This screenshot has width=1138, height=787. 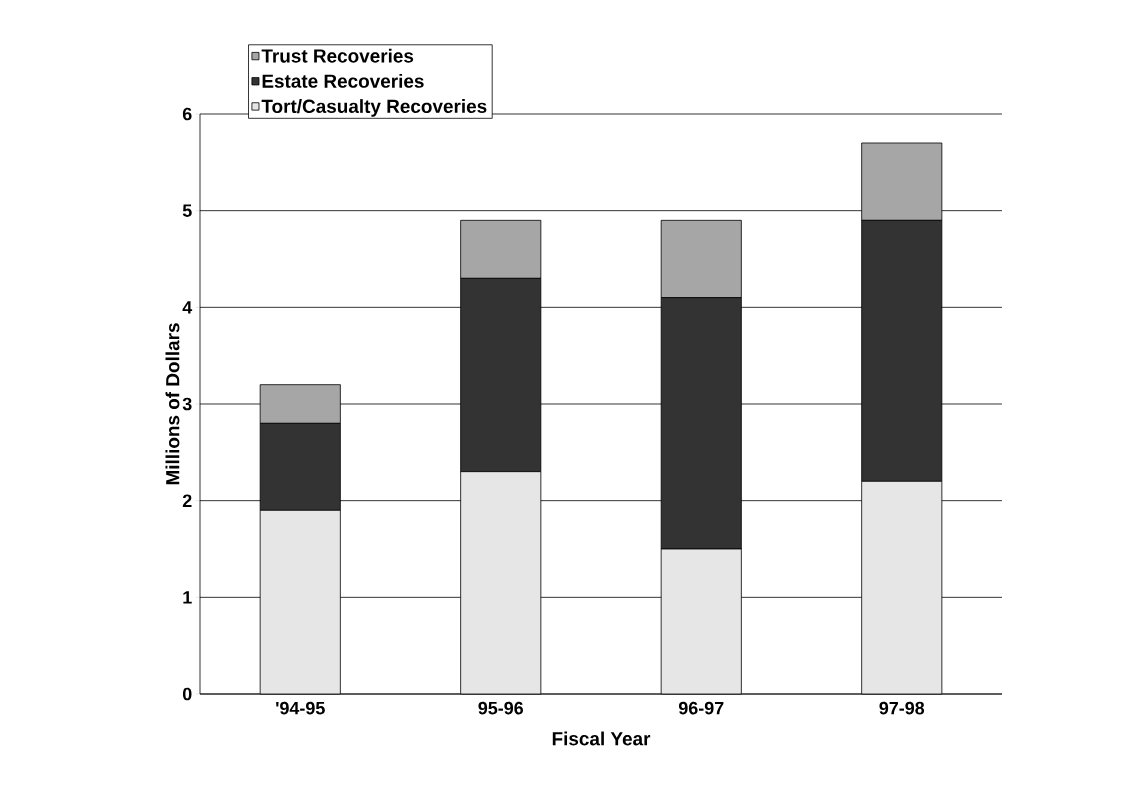 I want to click on legend-label: Tort/Casualty Recoveries, so click(x=374, y=108).